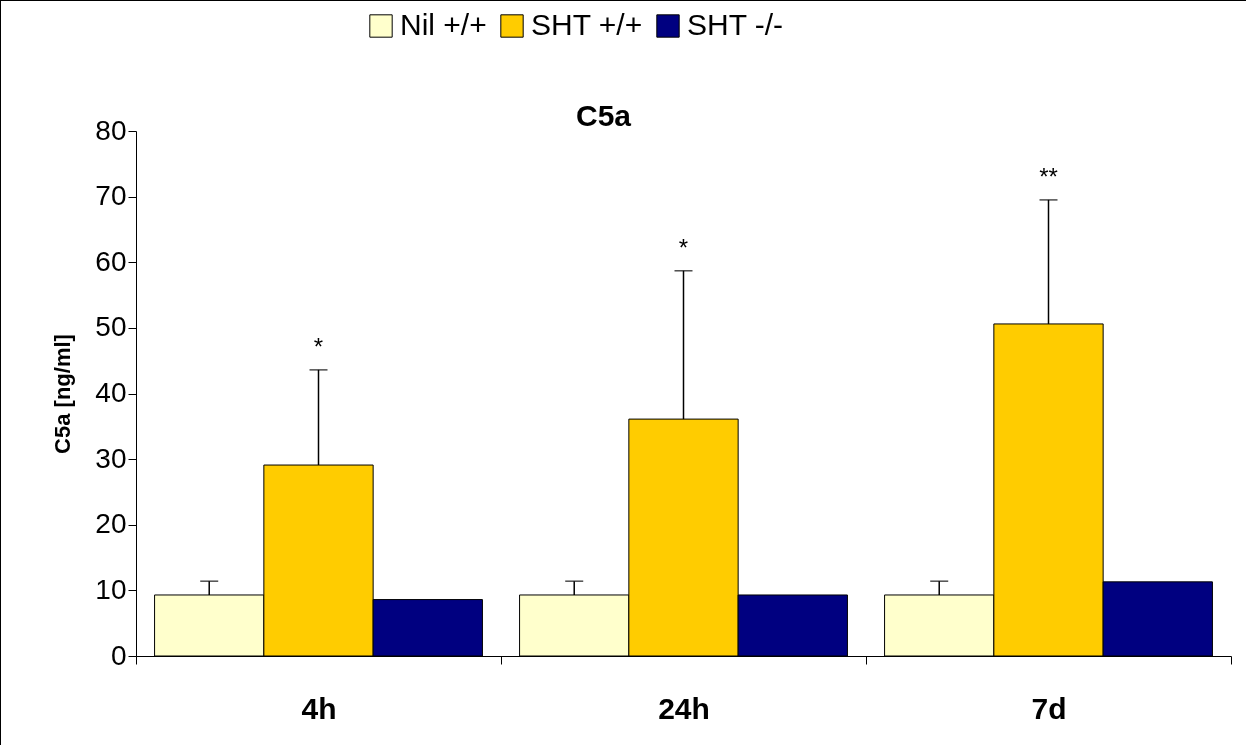 The width and height of the screenshot is (1250, 749). Describe the element at coordinates (111, 327) in the screenshot. I see `y-tick-label: 50` at that location.